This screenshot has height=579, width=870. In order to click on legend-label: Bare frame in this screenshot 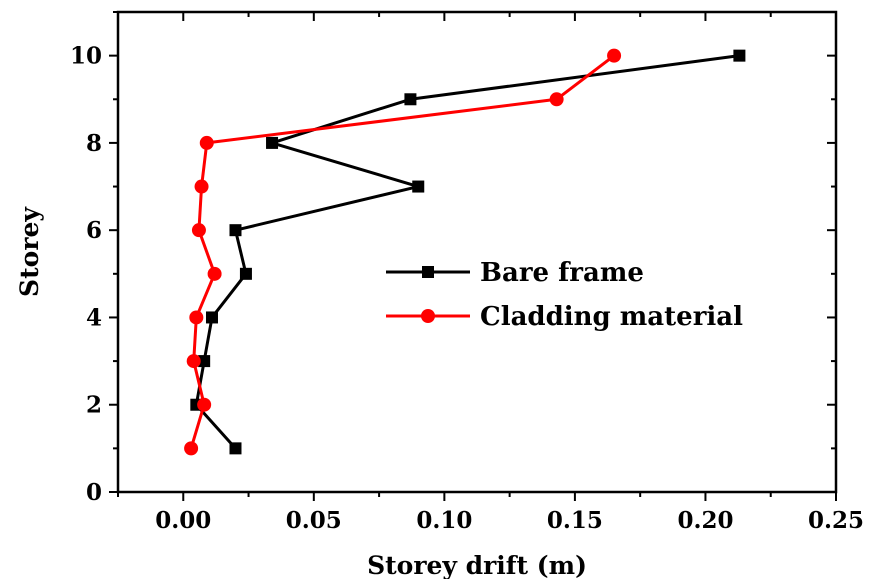, I will do `click(562, 273)`.